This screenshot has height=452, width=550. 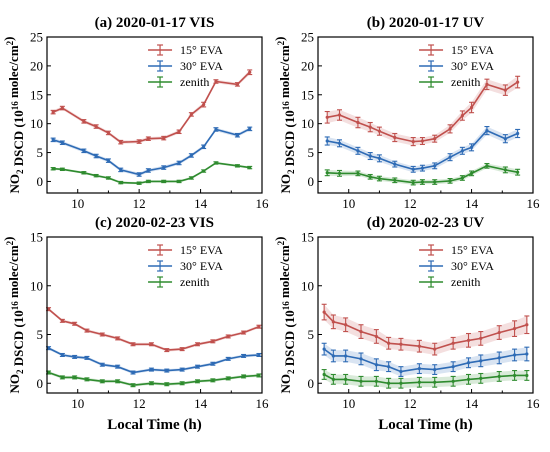 I want to click on legend-label: zenith, so click(x=194, y=282).